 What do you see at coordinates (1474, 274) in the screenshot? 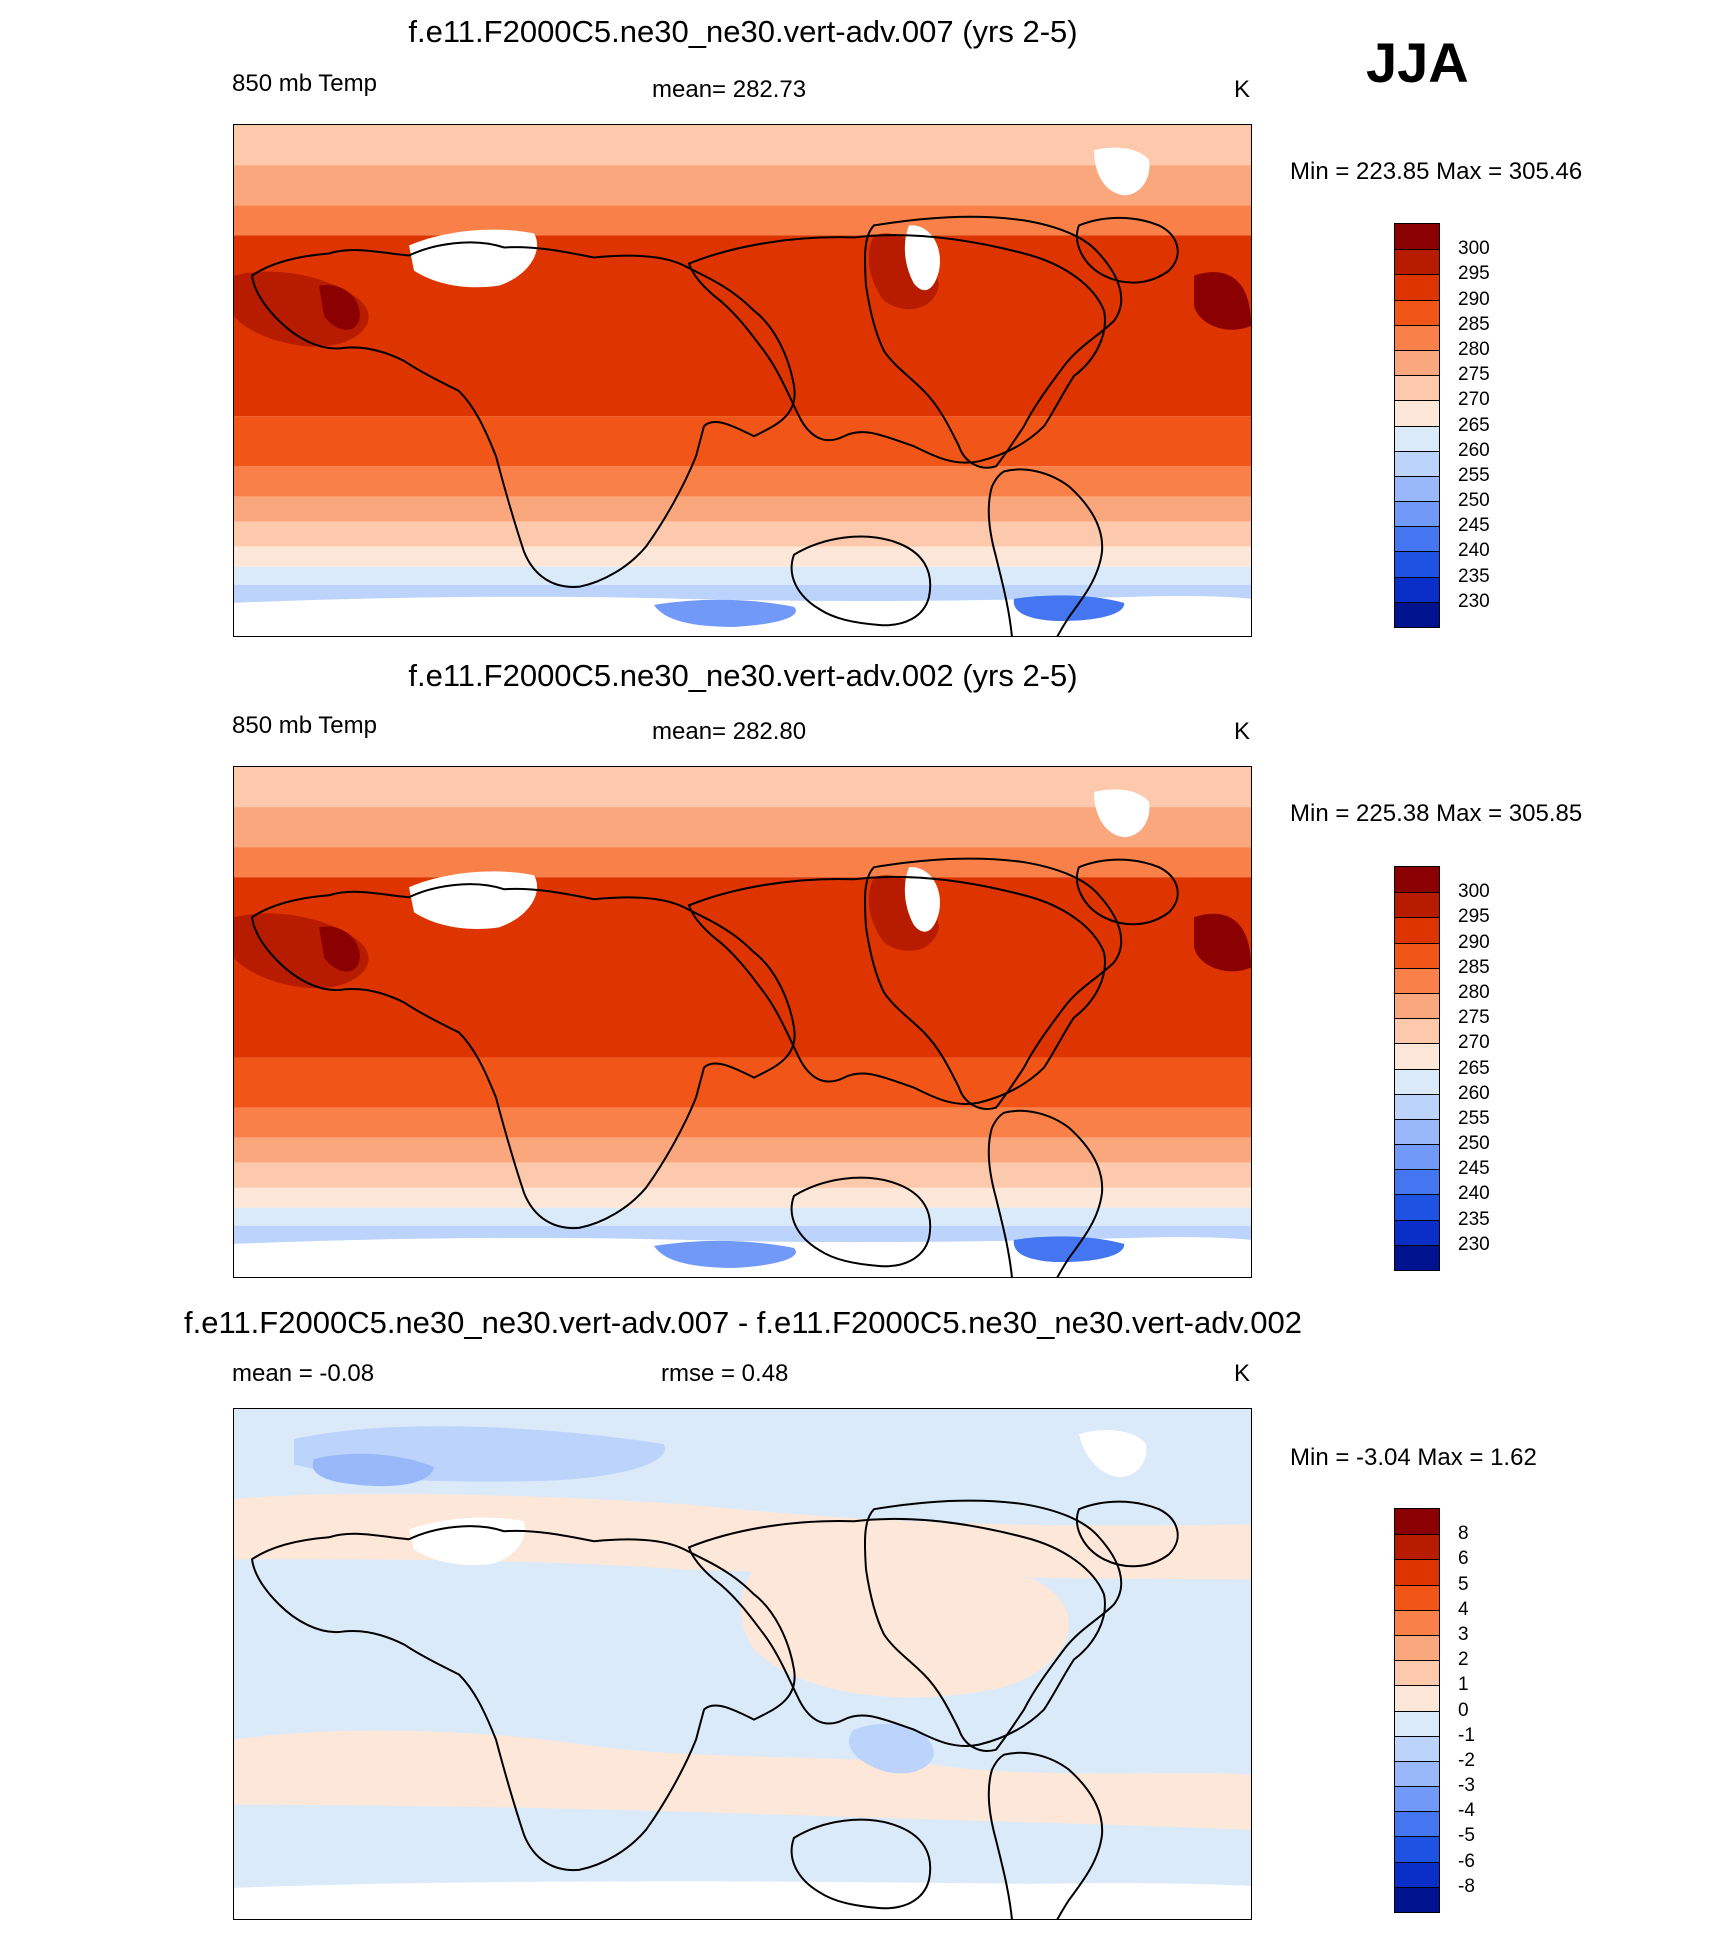
I see `colorbar-tick-label: 295` at bounding box center [1474, 274].